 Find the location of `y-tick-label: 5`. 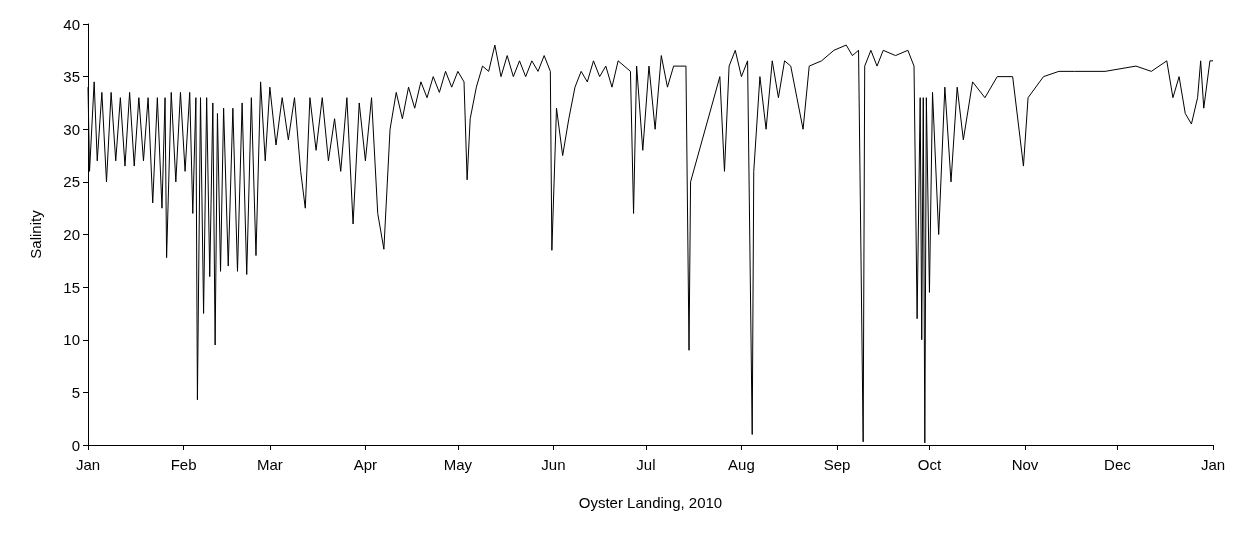

y-tick-label: 5 is located at coordinates (75, 392).